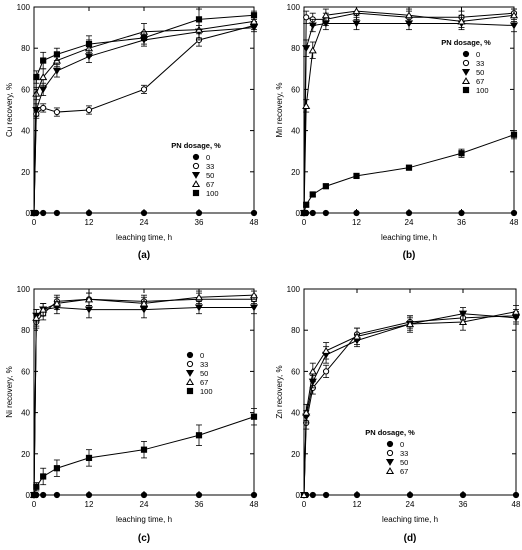 The image size is (522, 550). What do you see at coordinates (144, 237) in the screenshot?
I see `x-axis-label: leaching time, h` at bounding box center [144, 237].